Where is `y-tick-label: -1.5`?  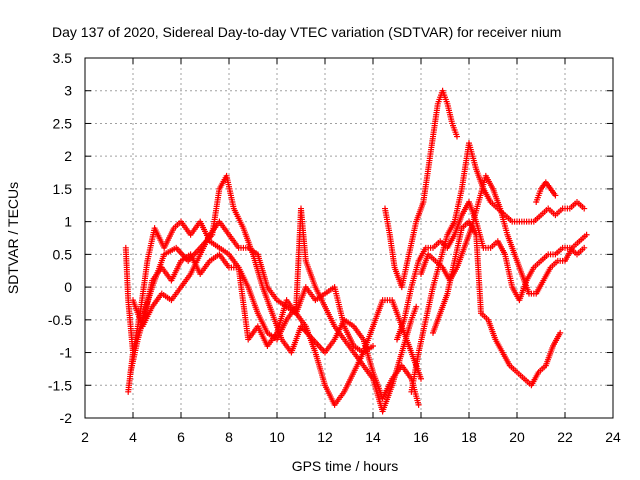
y-tick-label: -1.5 is located at coordinates (60, 385).